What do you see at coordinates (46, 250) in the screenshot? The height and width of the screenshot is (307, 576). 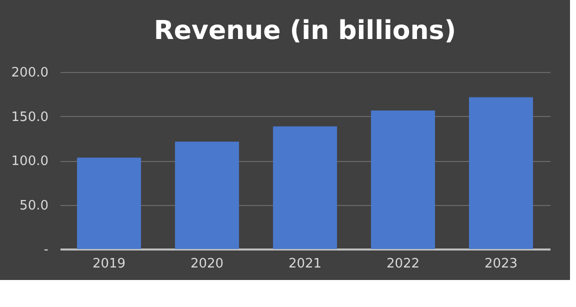 I see `y-tick-label: -` at bounding box center [46, 250].